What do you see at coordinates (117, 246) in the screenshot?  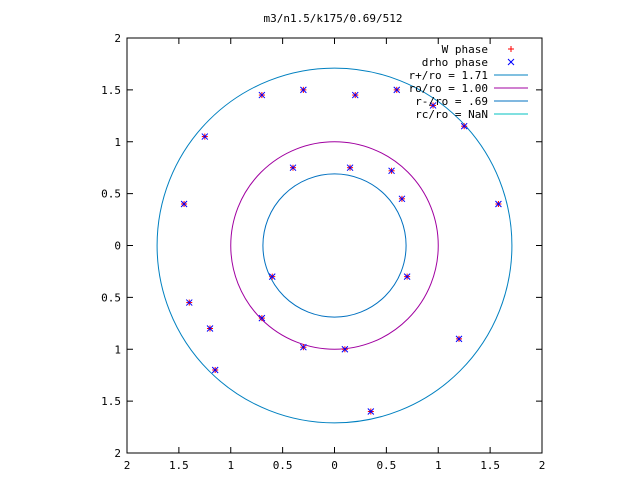 I see `y-tick-label: 0` at bounding box center [117, 246].